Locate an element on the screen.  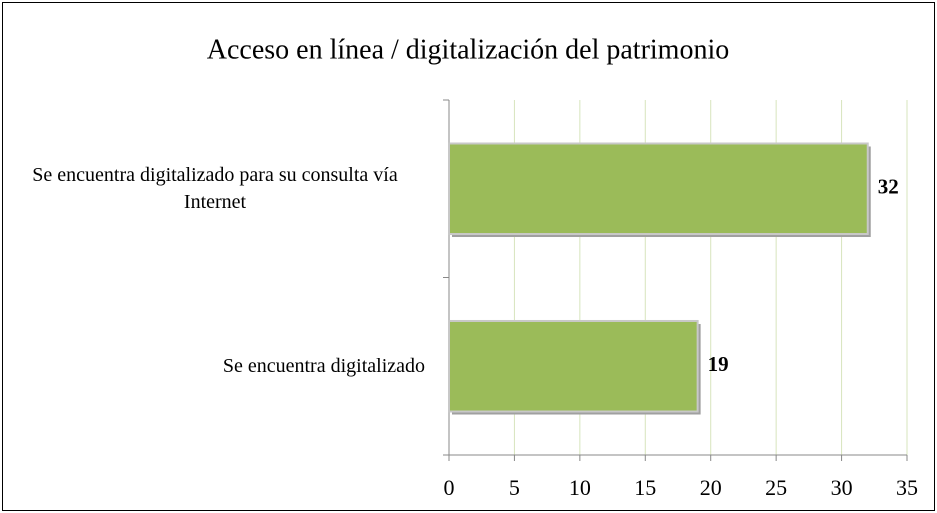
y-tick-label: Se encuentra digitalizado is located at coordinates (323, 365).